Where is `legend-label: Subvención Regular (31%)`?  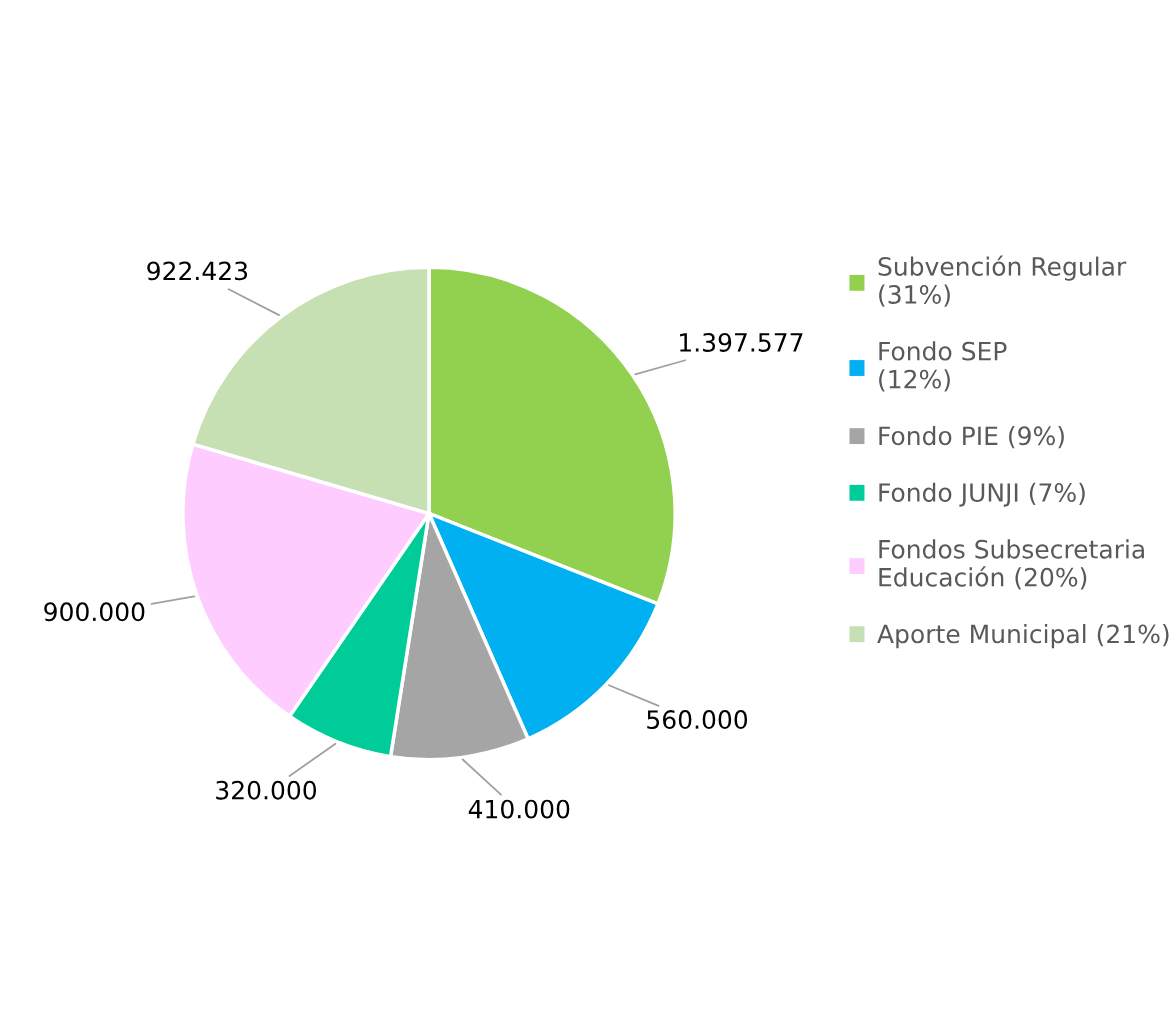 legend-label: Subvención Regular (31%) is located at coordinates (1002, 281).